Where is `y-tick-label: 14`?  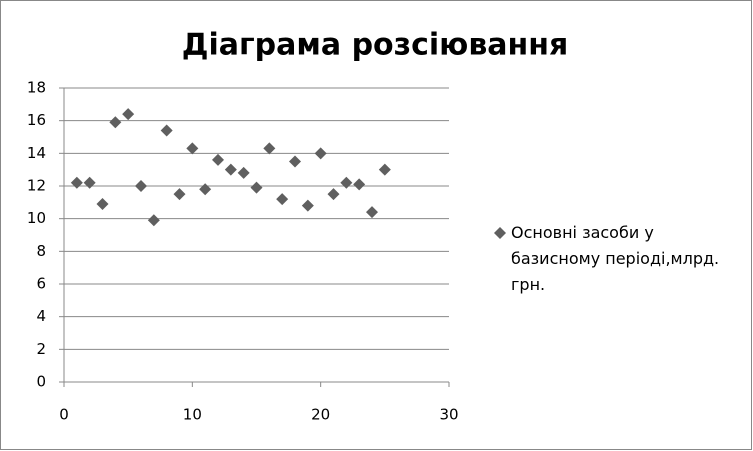
y-tick-label: 14 is located at coordinates (36, 153).